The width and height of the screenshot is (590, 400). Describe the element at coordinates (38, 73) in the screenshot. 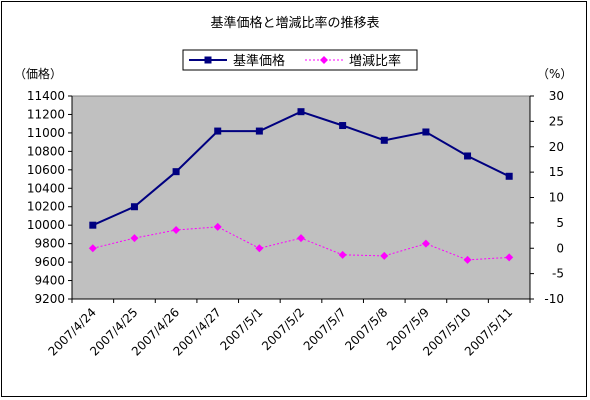

I see `y-axis-left-label: （価格）` at that location.